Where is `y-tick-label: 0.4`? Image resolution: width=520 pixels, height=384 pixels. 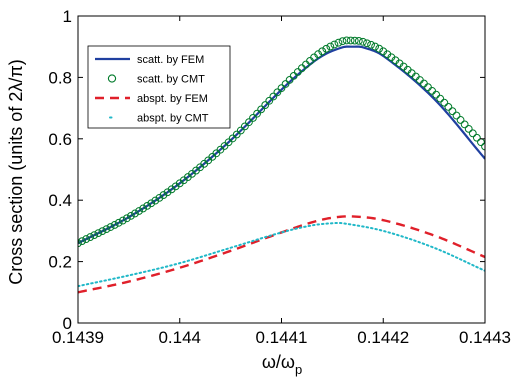 y-tick-label: 0.4 is located at coordinates (60, 200).